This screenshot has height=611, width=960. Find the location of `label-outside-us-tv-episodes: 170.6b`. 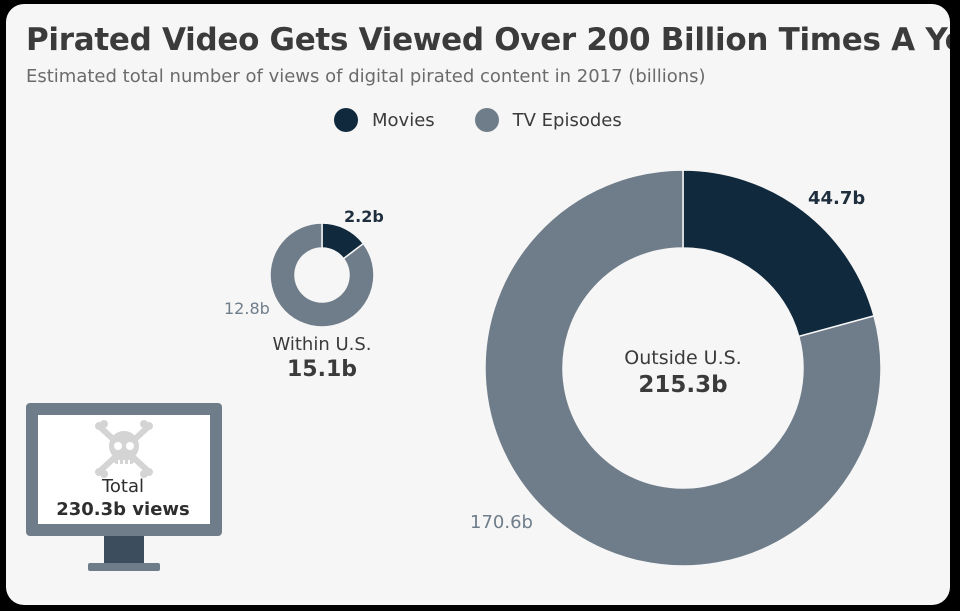

label-outside-us-tv-episodes: 170.6b is located at coordinates (501, 522).